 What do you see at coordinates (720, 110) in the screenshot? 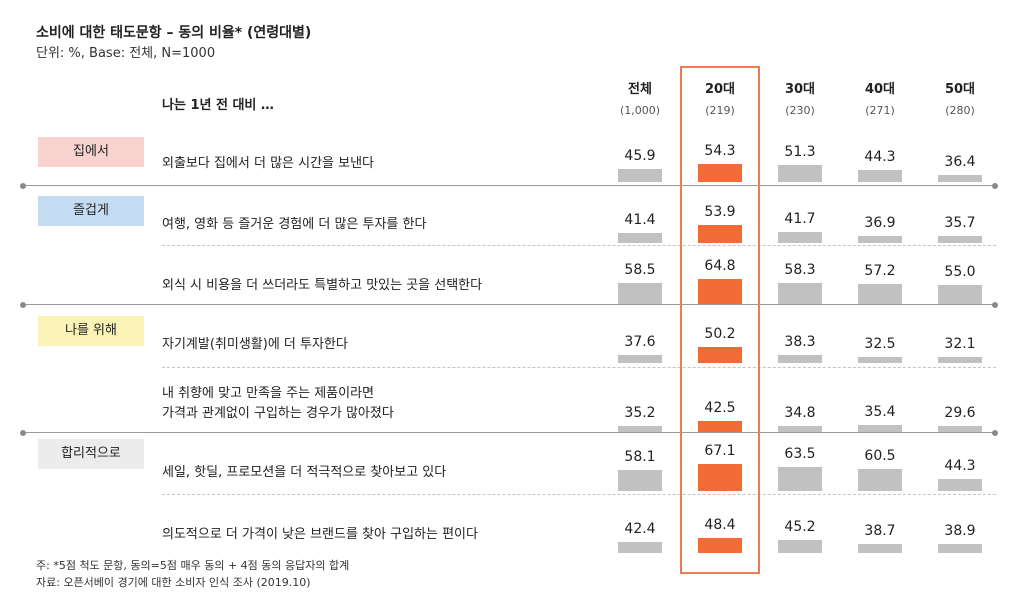
I see `column-header-sample-size: (219)` at bounding box center [720, 110].